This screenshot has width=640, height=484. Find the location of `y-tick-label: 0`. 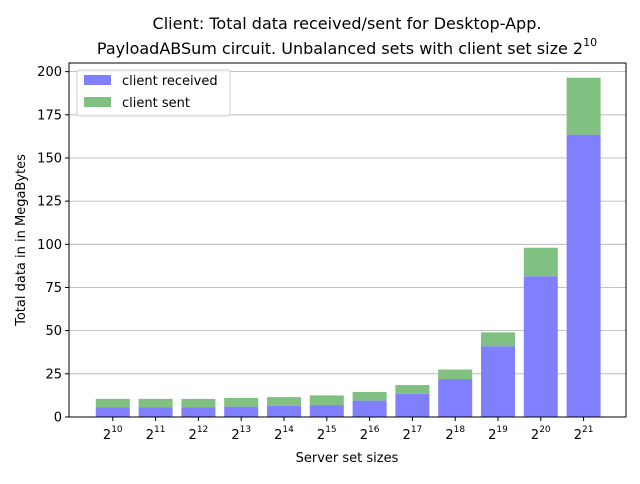

y-tick-label: 0 is located at coordinates (58, 418).